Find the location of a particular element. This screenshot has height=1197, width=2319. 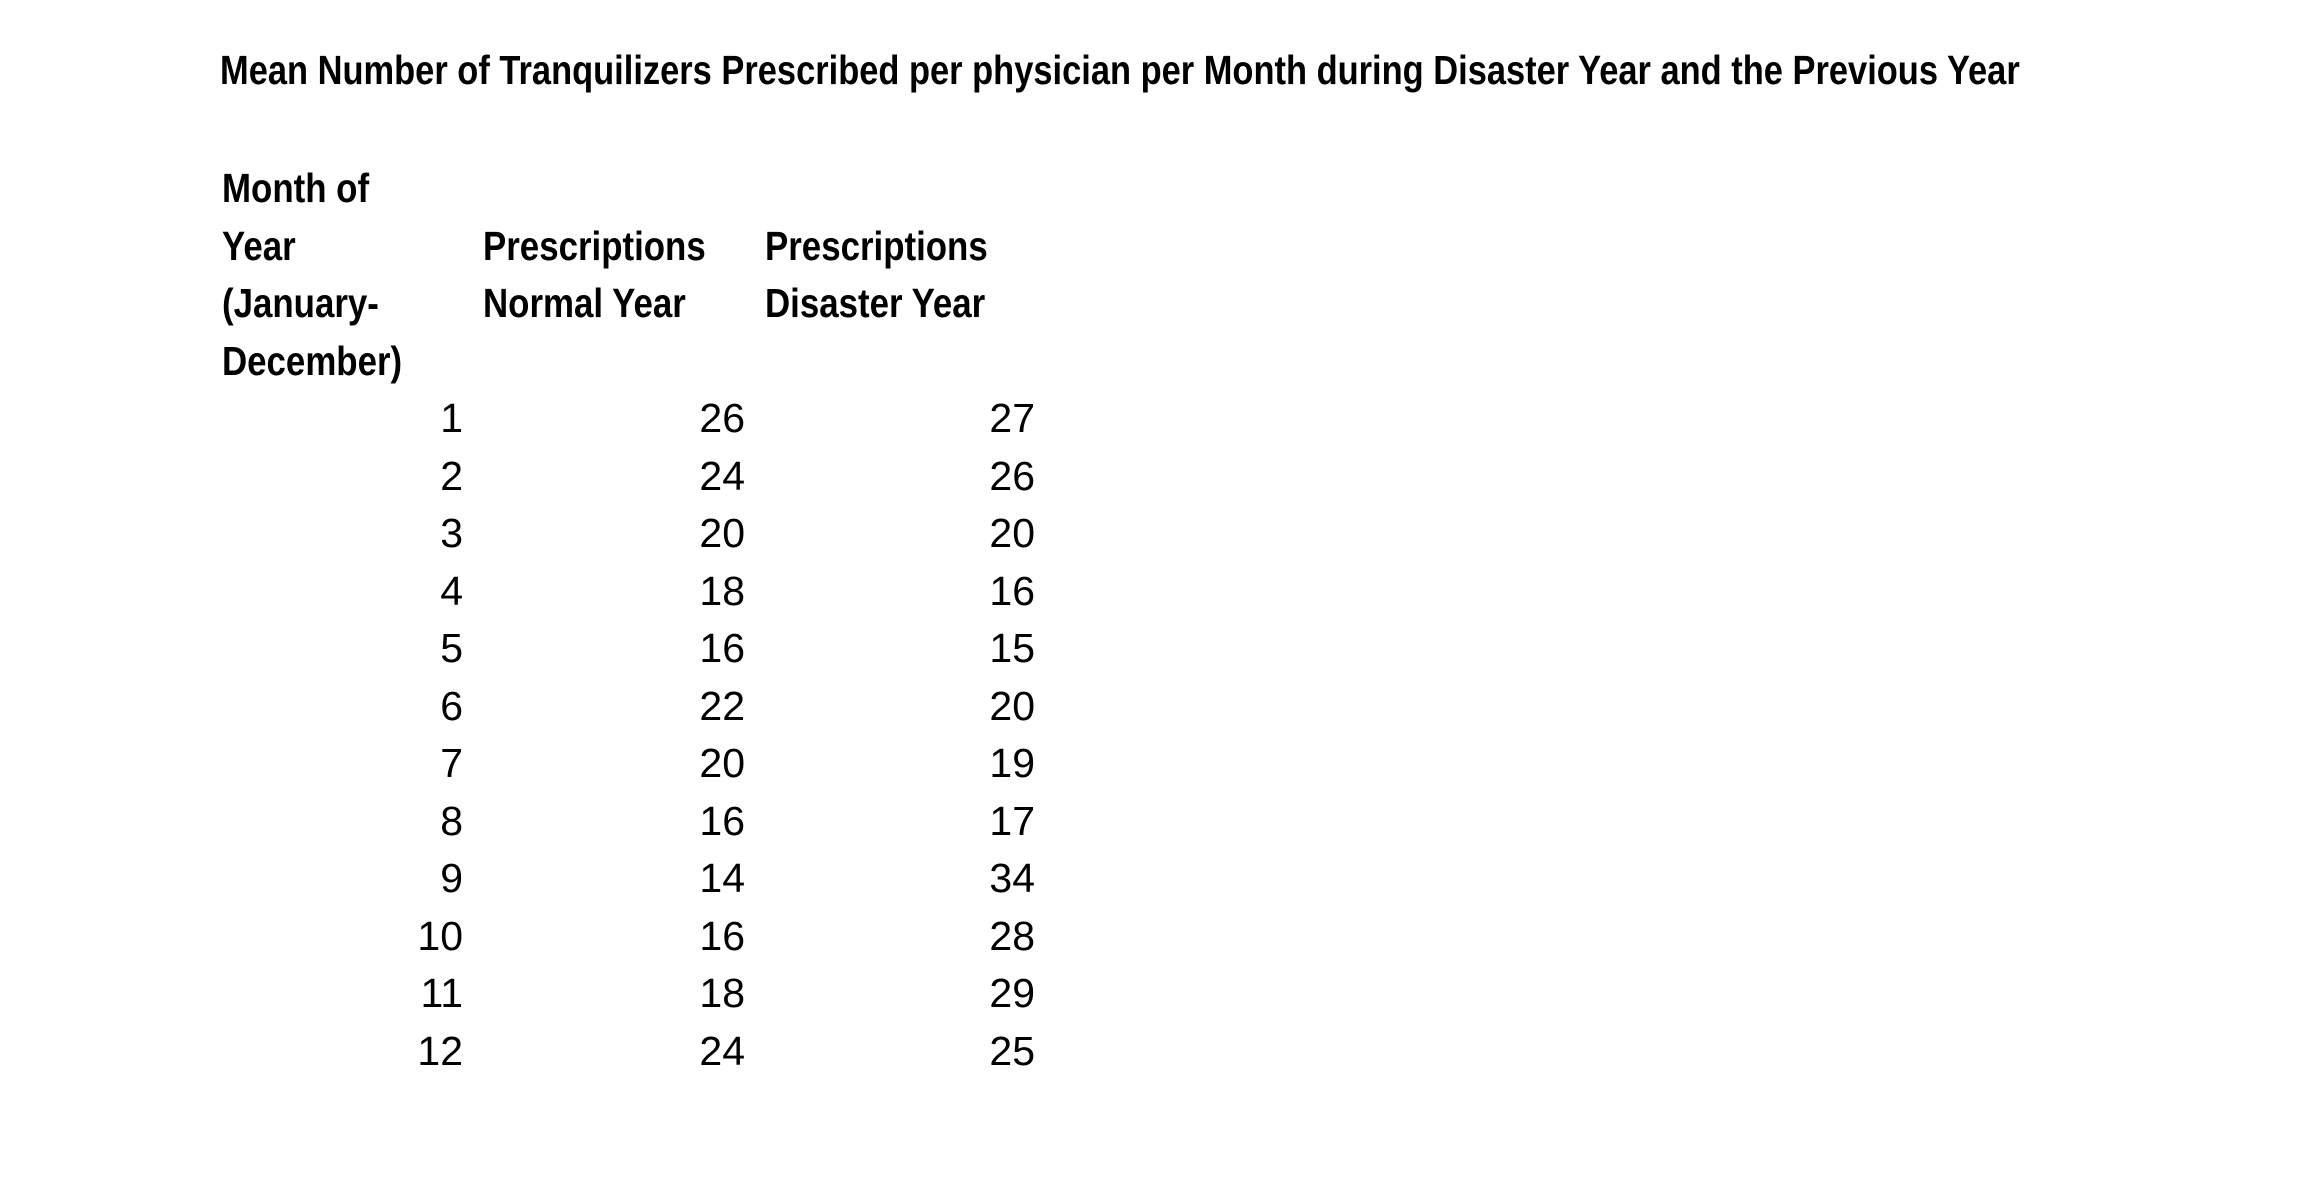

disaster-year-cell: 25 is located at coordinates (1012, 1050).